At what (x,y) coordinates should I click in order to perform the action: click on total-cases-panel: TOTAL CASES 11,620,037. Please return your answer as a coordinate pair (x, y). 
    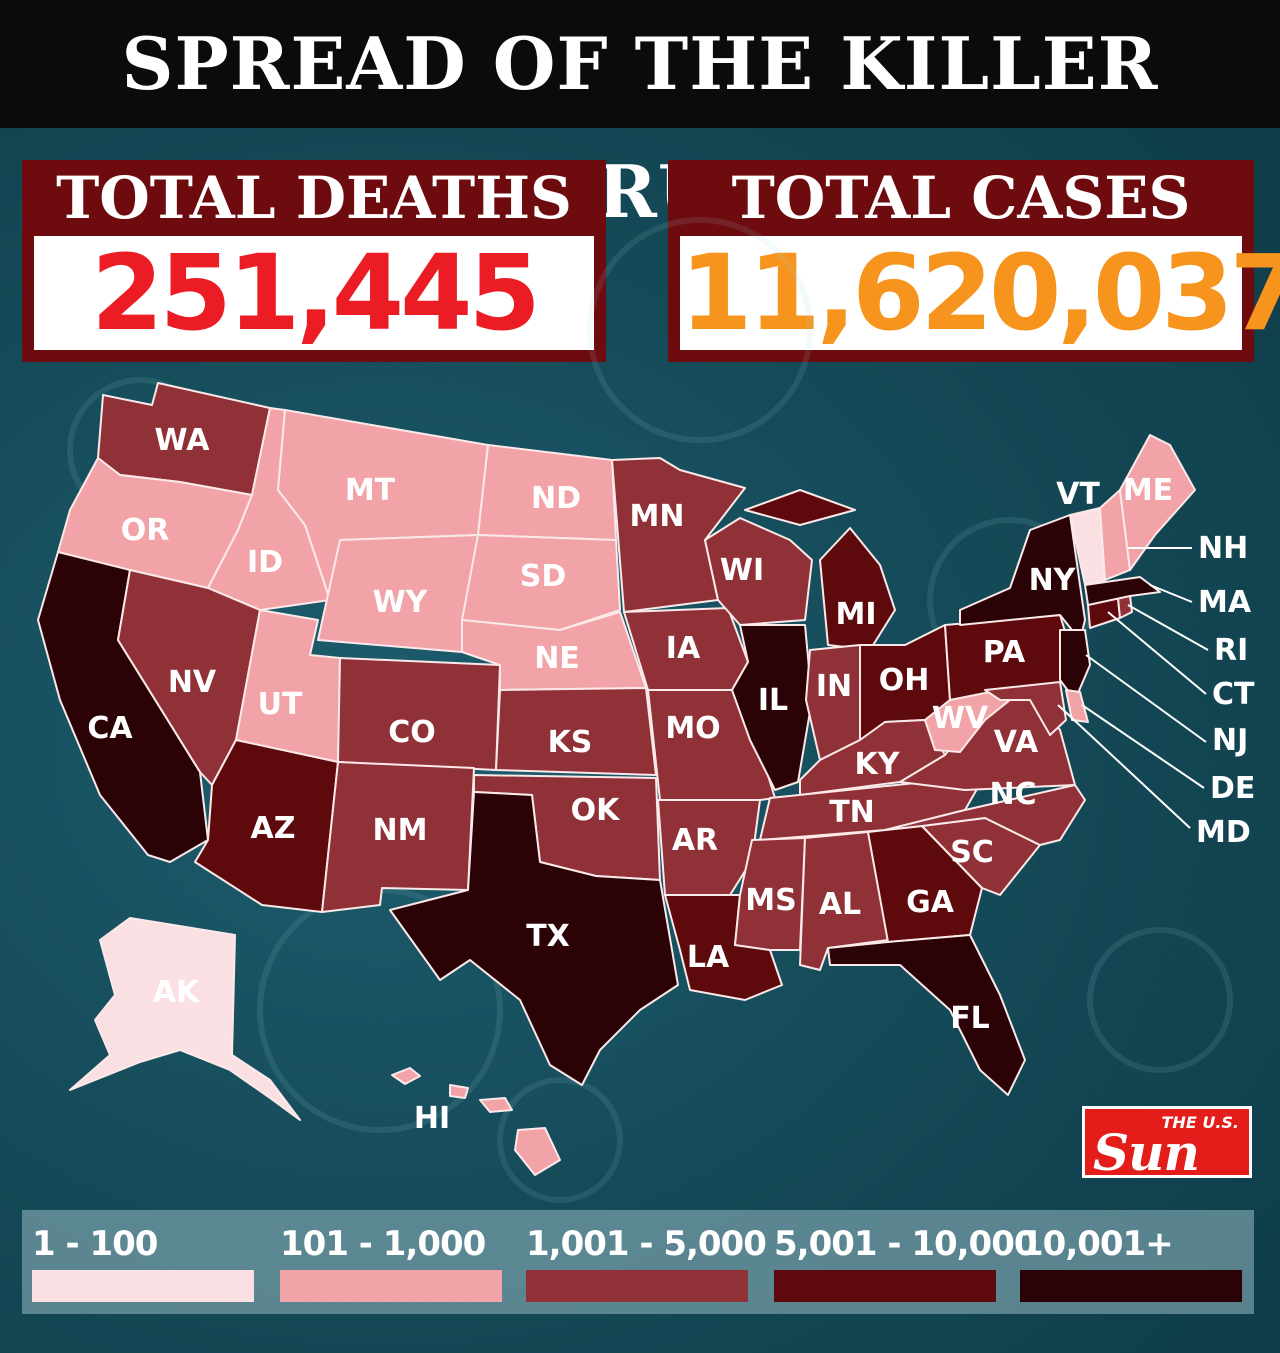
    Looking at the image, I should click on (974, 261).